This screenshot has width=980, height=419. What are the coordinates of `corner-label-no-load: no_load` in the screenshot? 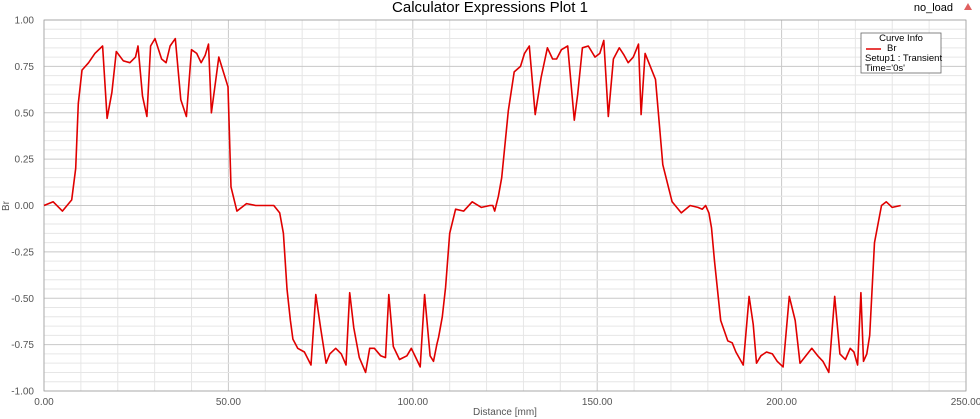 It's located at (933, 8).